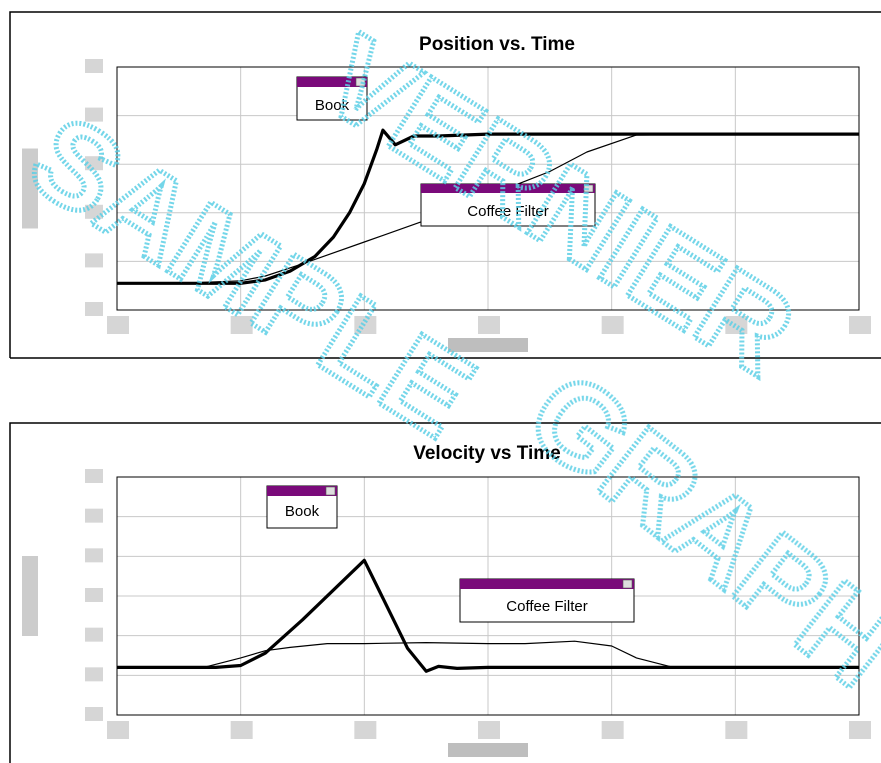 The image size is (881, 763). Describe the element at coordinates (507, 211) in the screenshot. I see `position-coffee-filter-label-text: Coffee Filter` at that location.